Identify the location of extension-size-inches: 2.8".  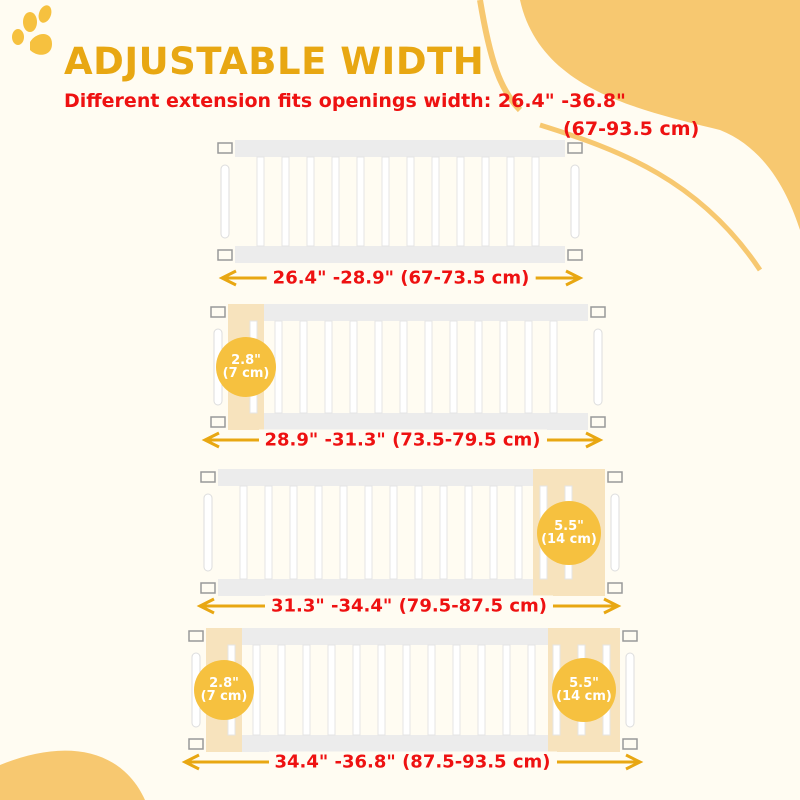
(246, 360).